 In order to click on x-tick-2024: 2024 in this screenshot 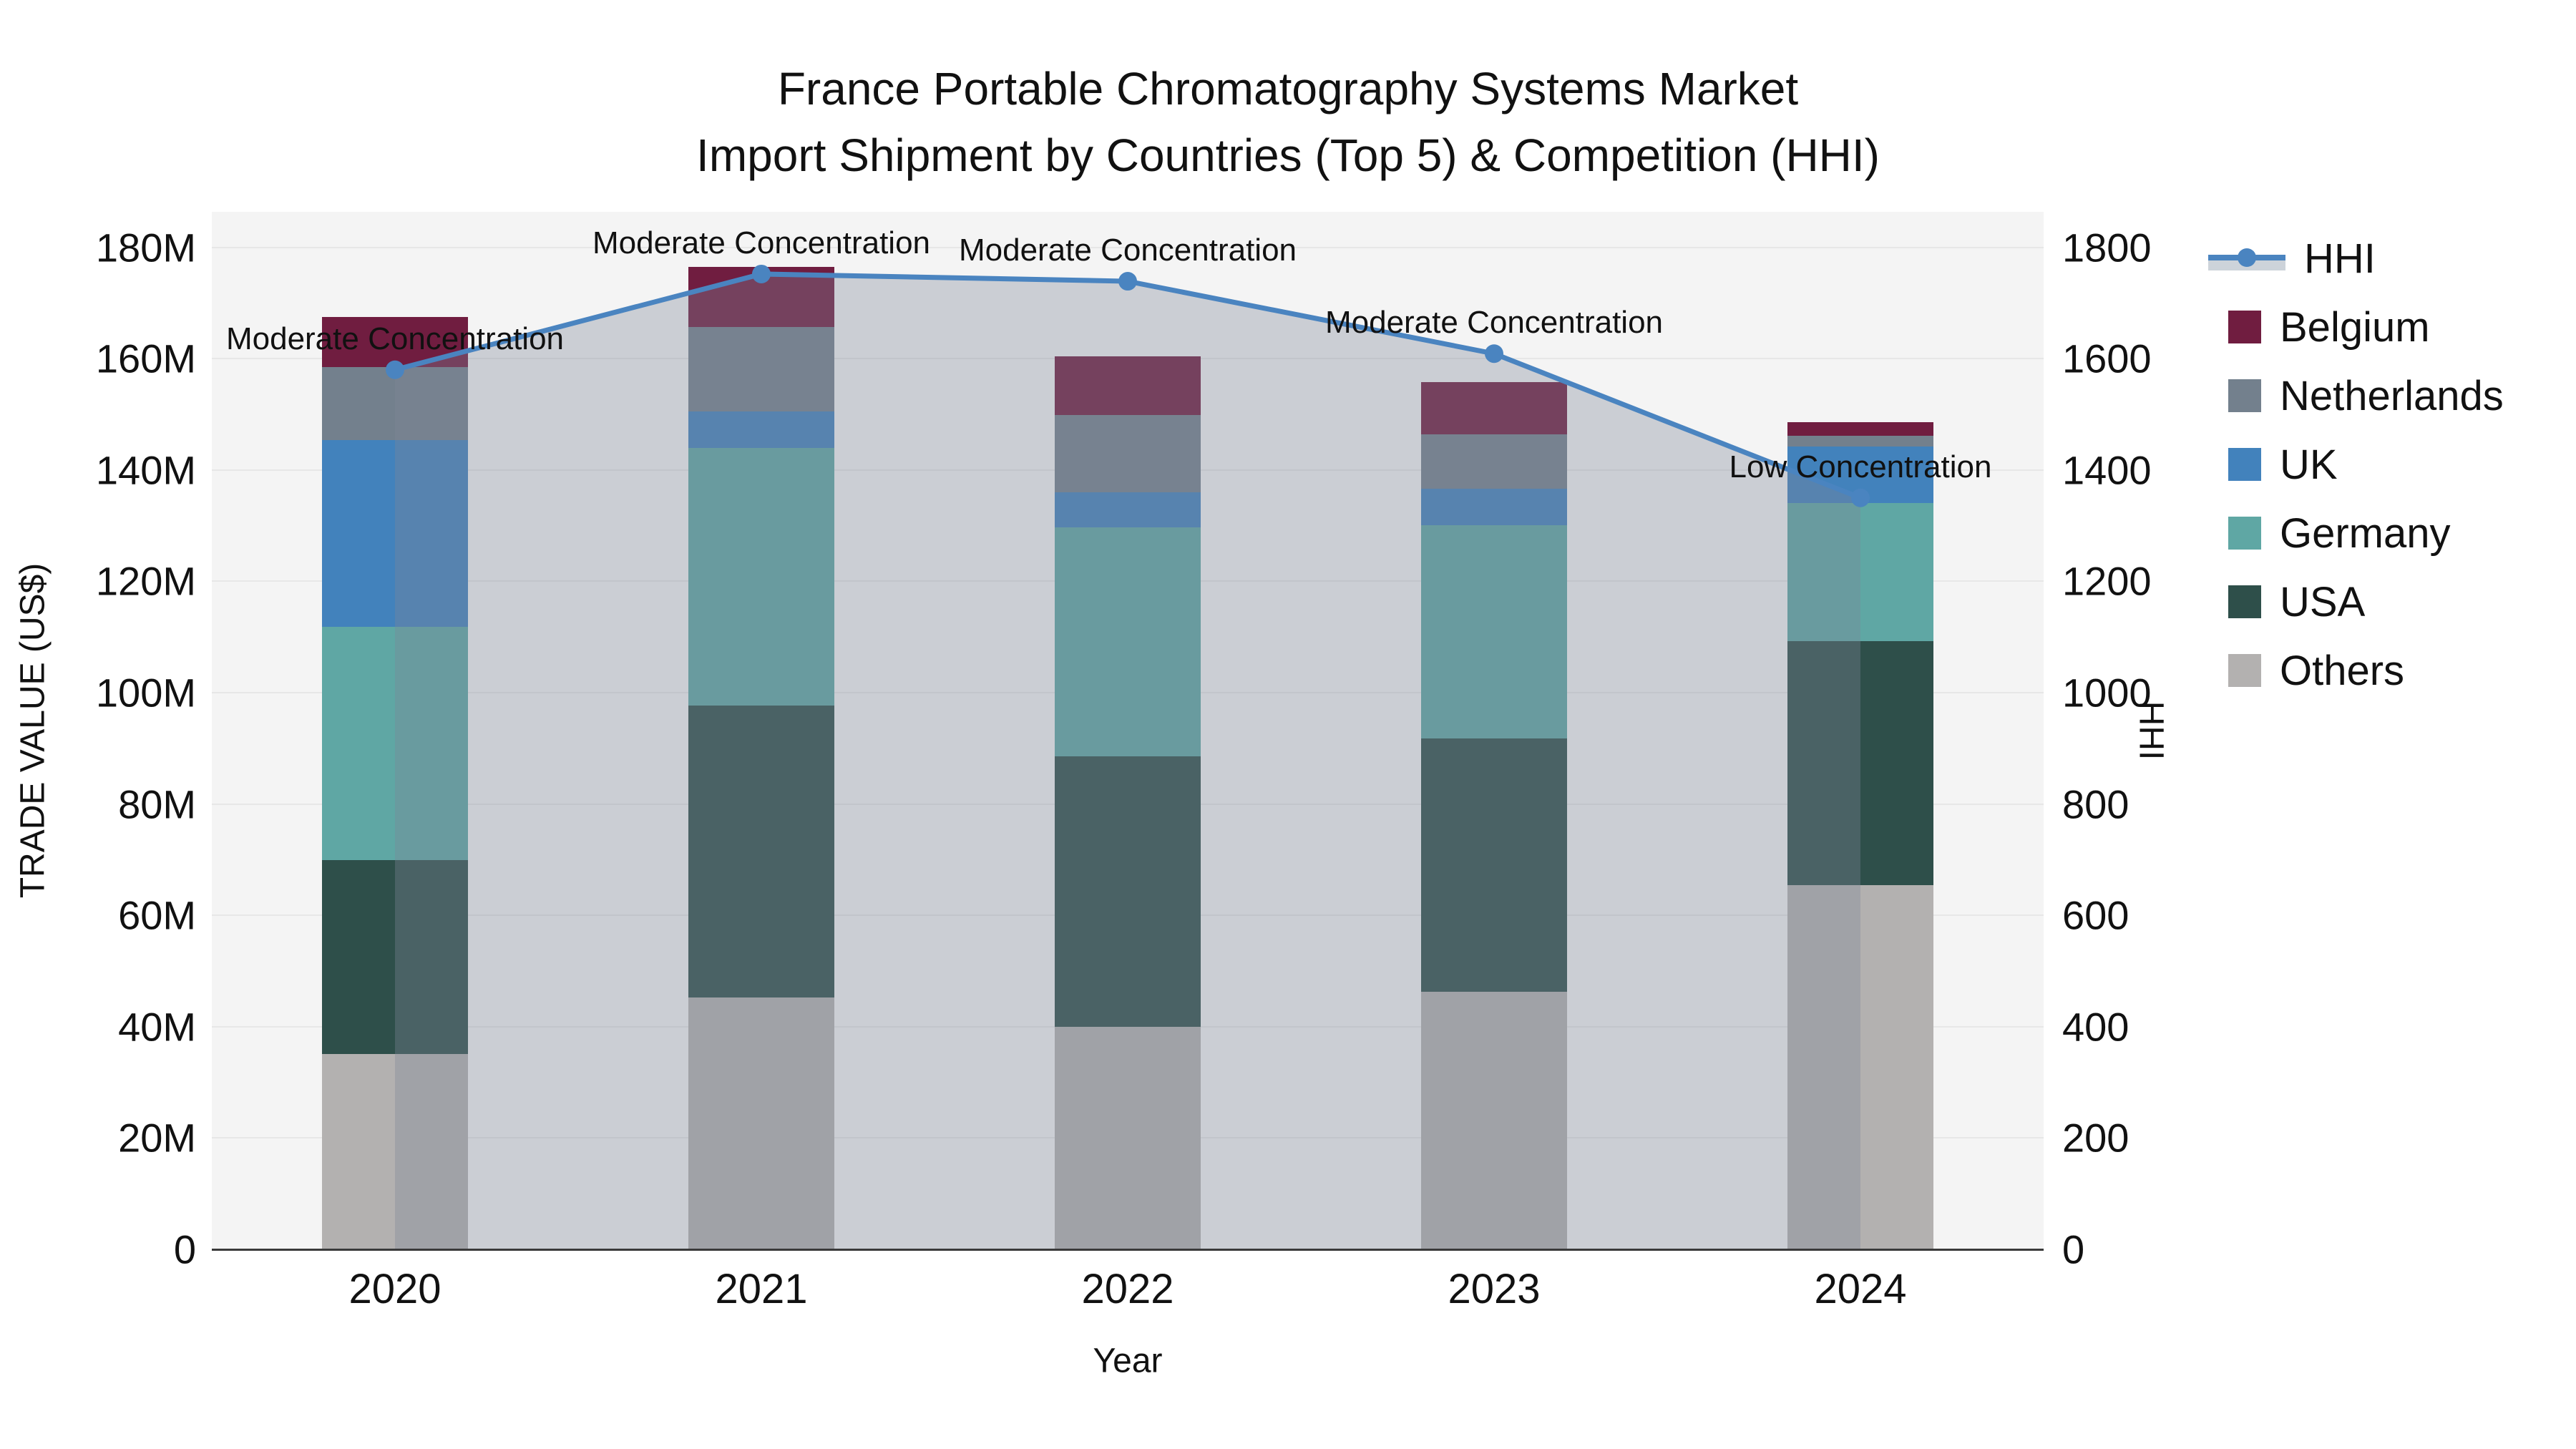, I will do `click(1860, 1289)`.